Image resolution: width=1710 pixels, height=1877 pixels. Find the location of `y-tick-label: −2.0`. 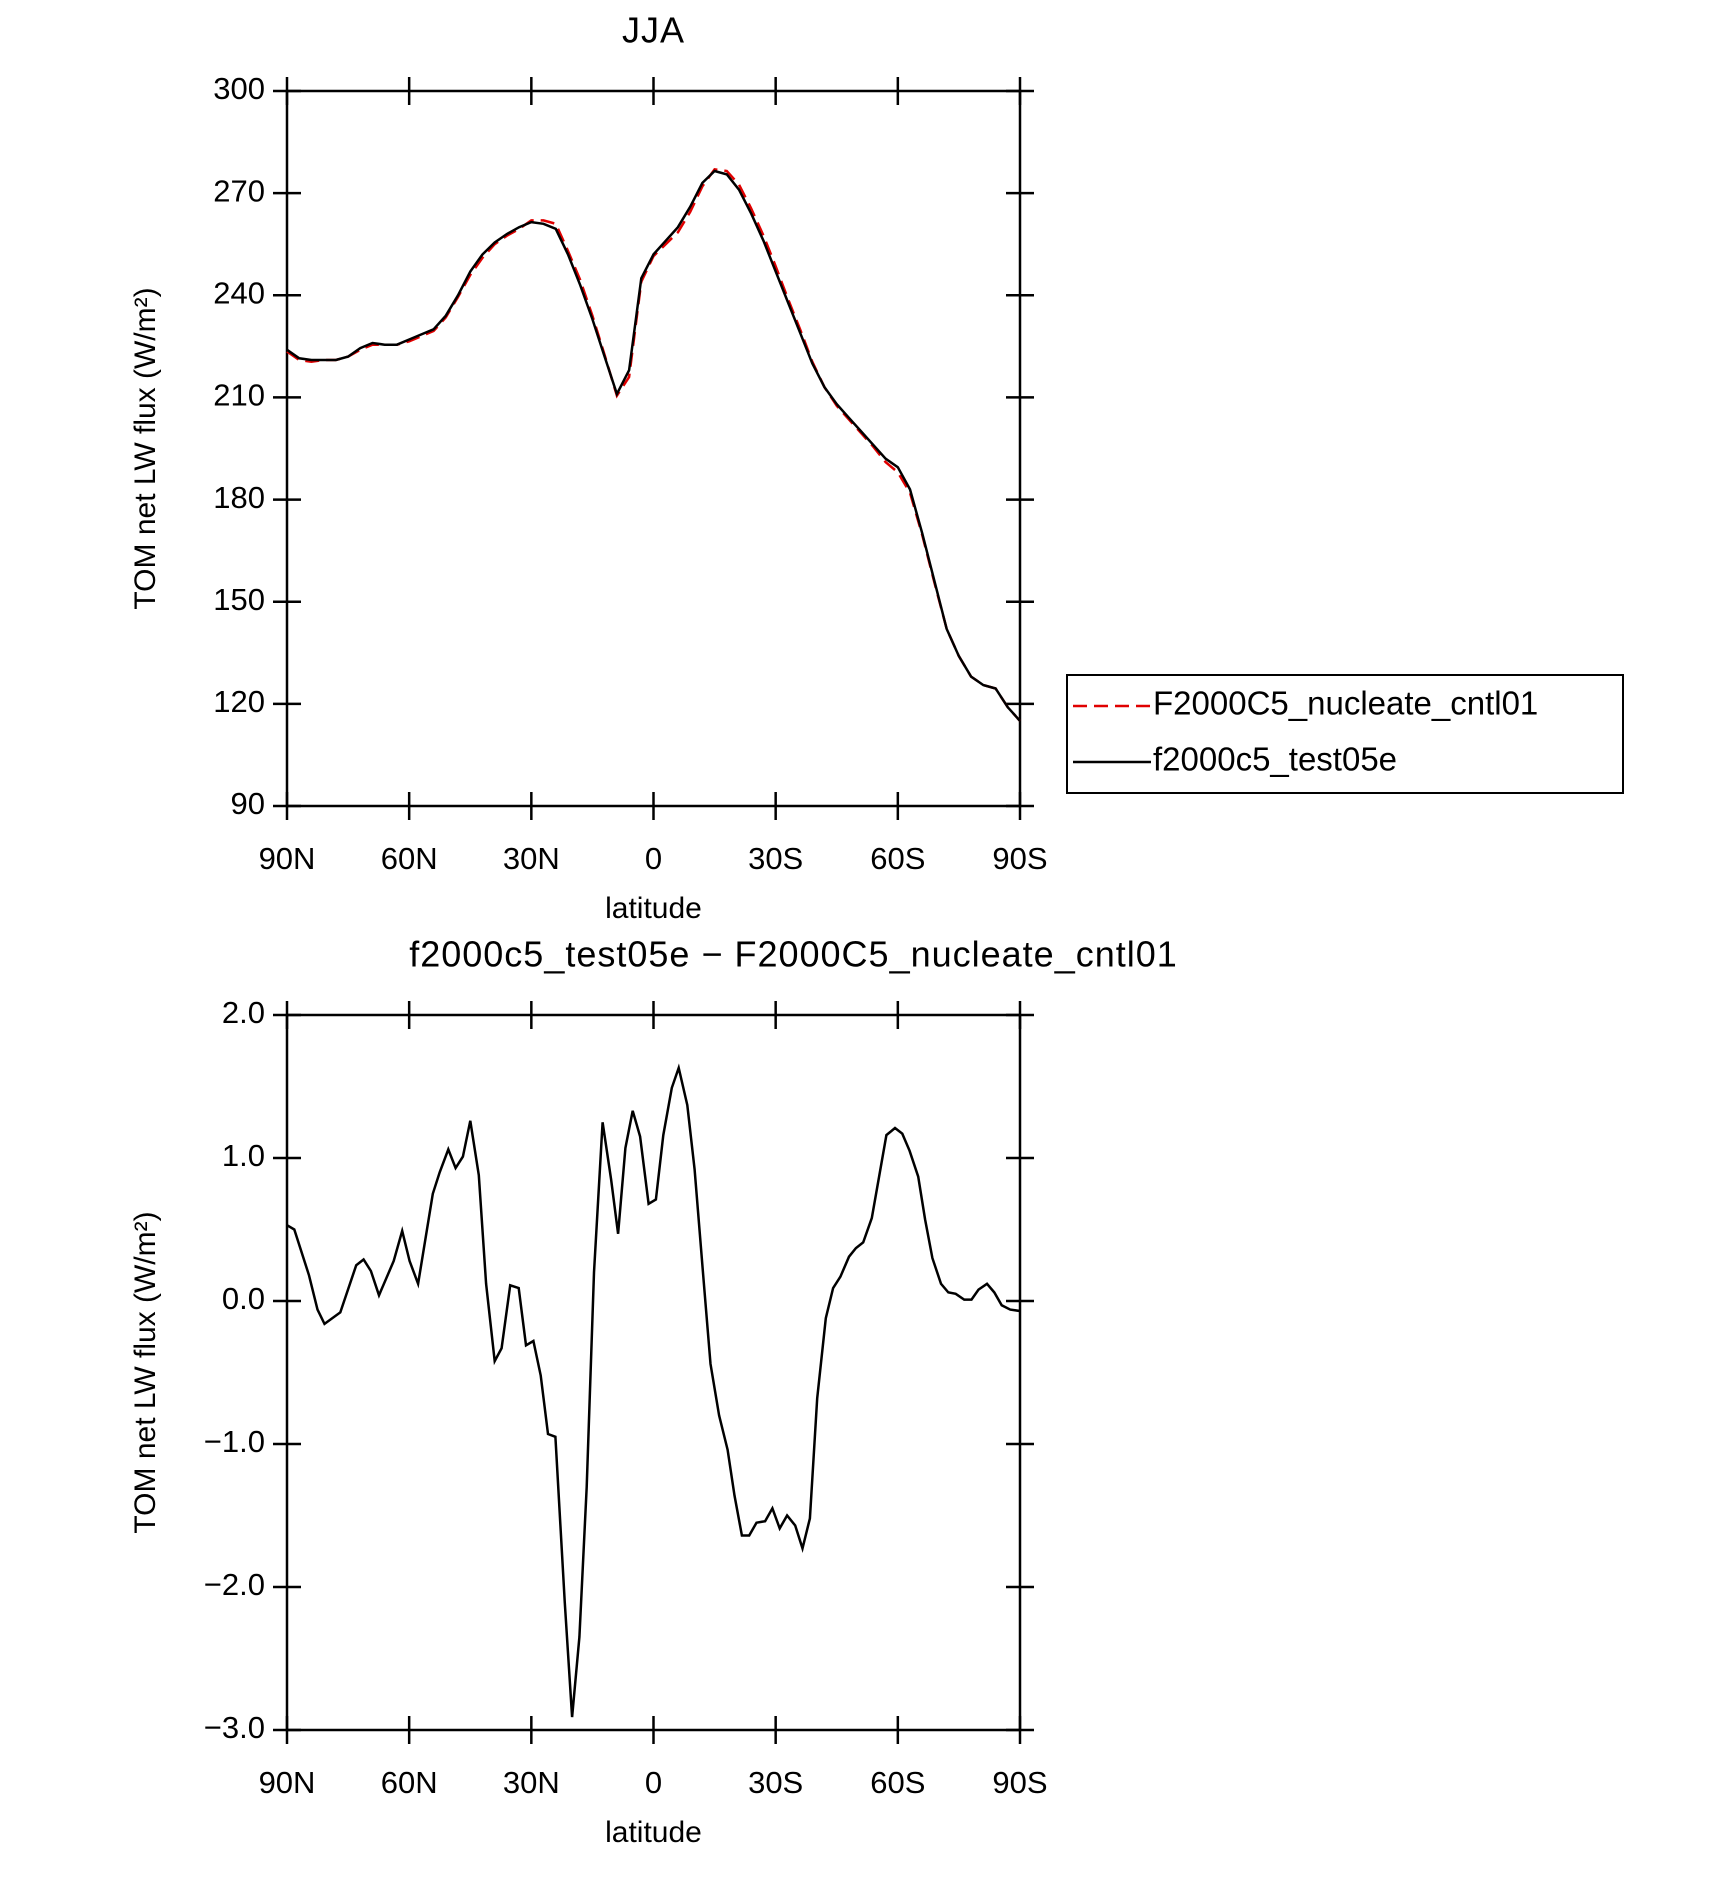

y-tick-label: −2.0 is located at coordinates (234, 1584).